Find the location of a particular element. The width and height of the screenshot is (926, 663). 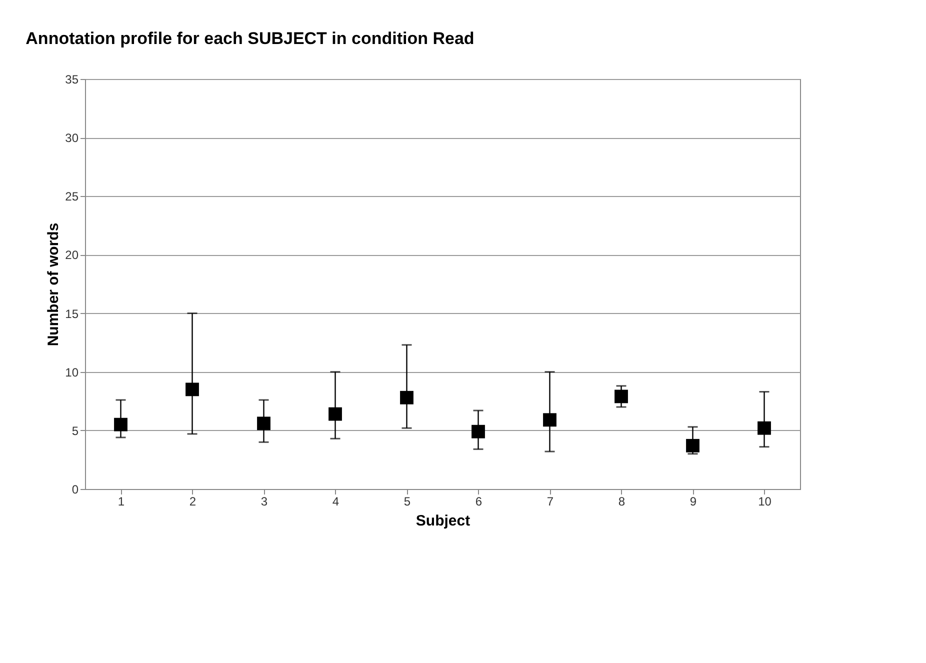

x-tick-label: 1 is located at coordinates (121, 501).